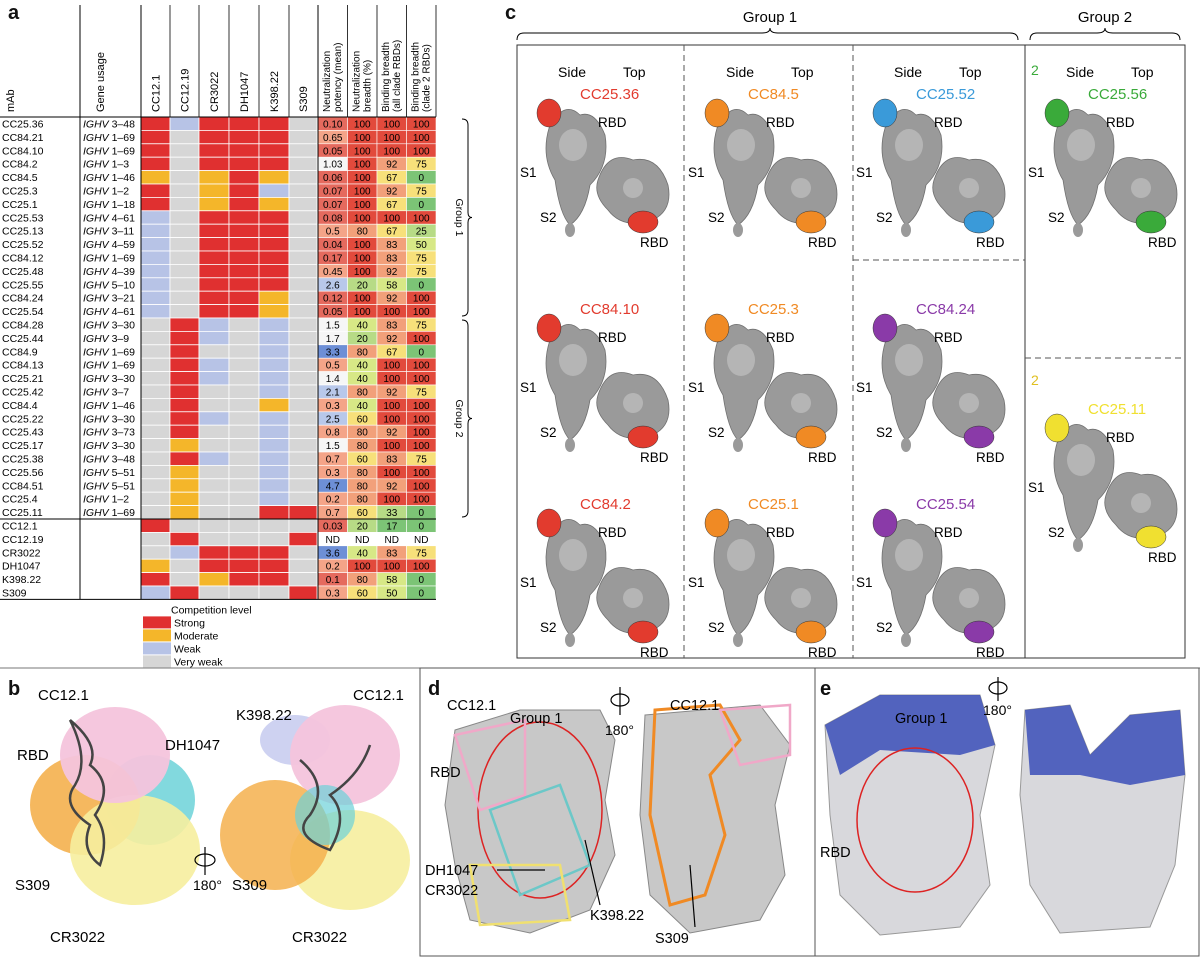  Describe the element at coordinates (378, 695) in the screenshot. I see `panel-b-label-6: CC12.1` at that location.